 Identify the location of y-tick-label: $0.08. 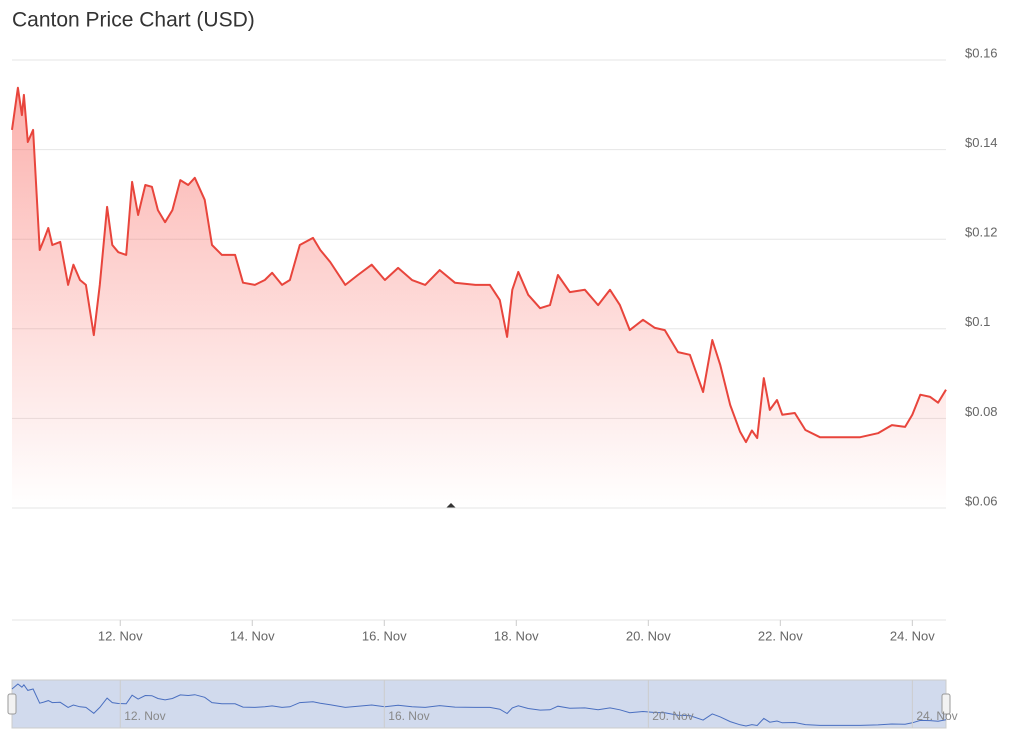
(981, 411).